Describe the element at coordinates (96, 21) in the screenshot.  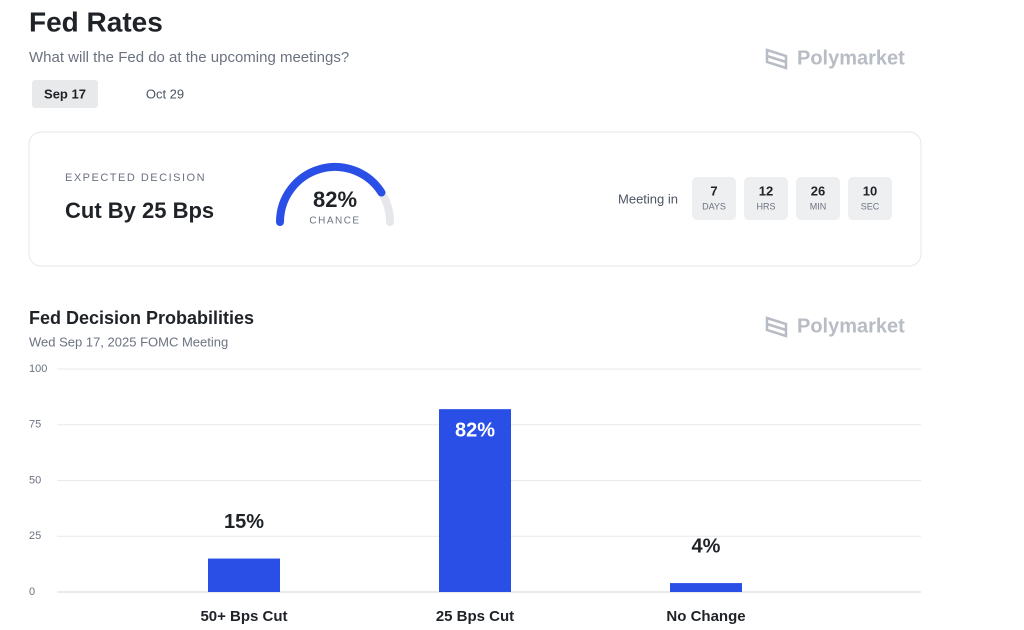
I see `page-title: Fed Rates` at that location.